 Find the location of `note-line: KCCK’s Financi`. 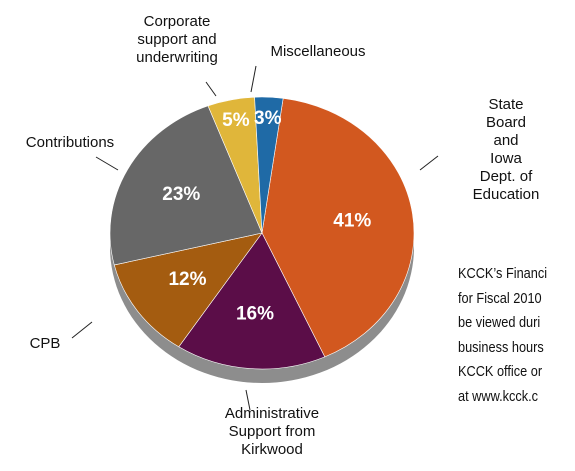

note-line: KCCK’s Financi is located at coordinates (503, 273).